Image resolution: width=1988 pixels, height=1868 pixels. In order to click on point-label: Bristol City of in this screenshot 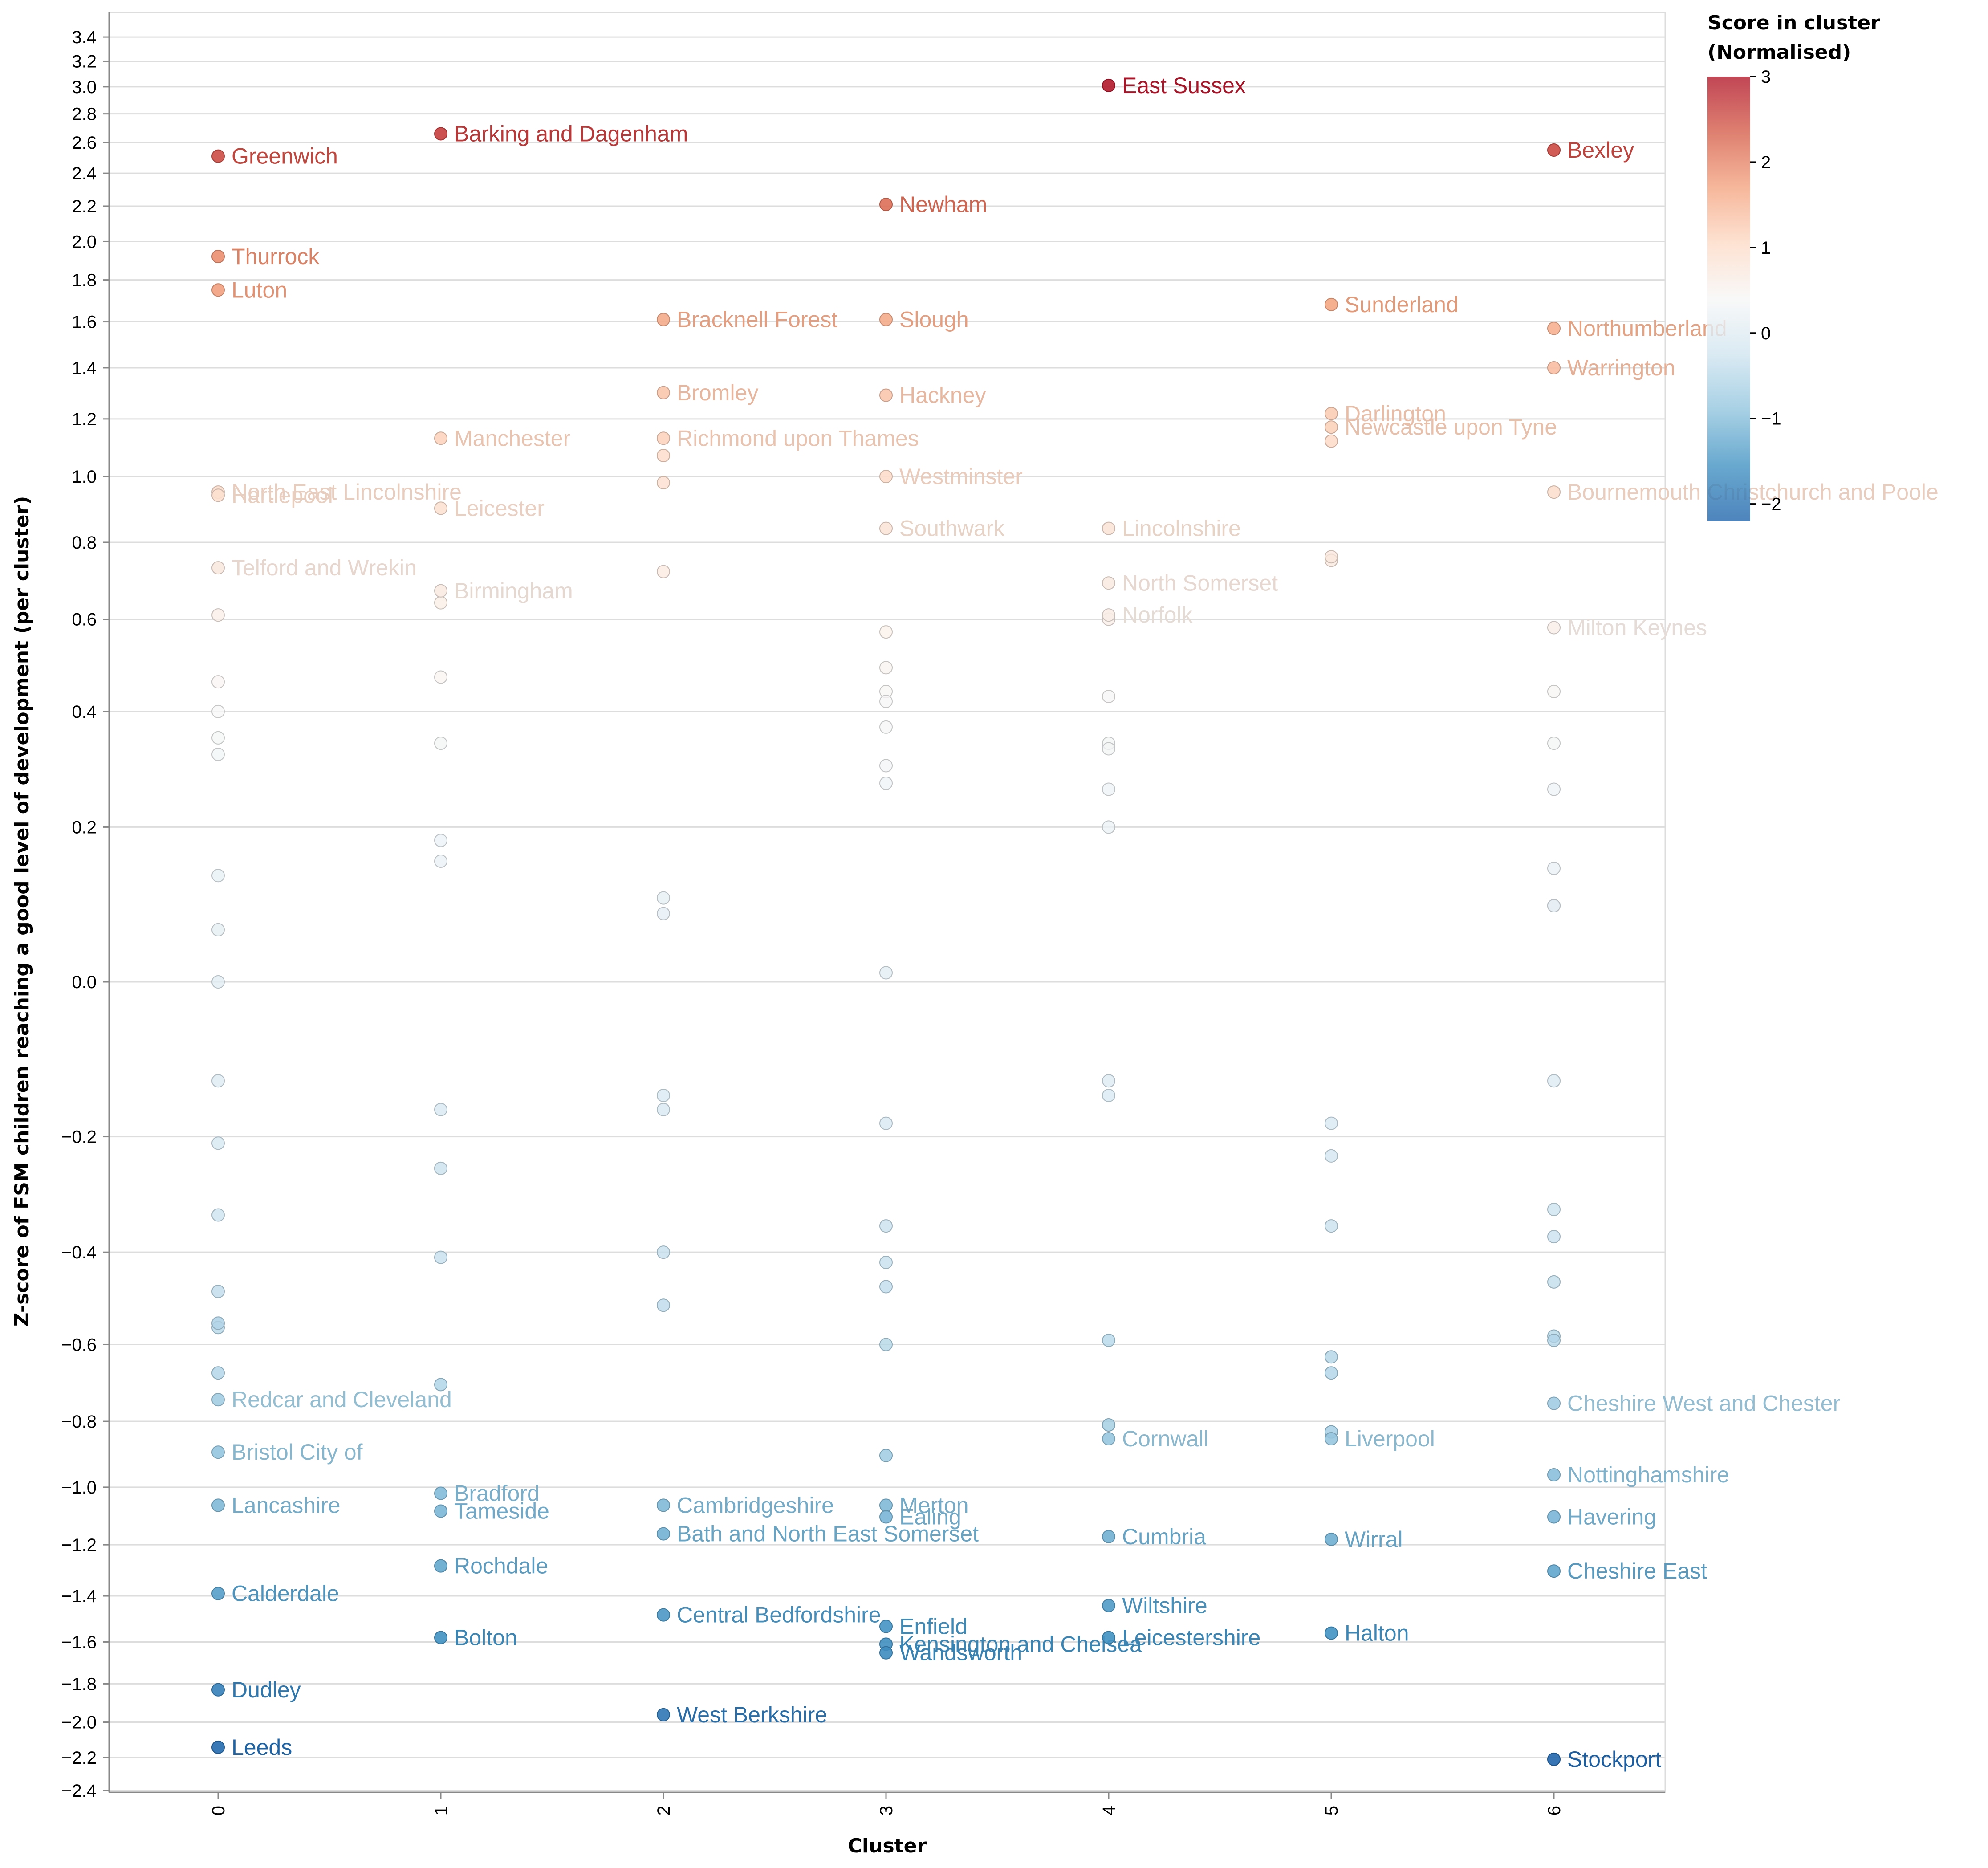, I will do `click(297, 1452)`.